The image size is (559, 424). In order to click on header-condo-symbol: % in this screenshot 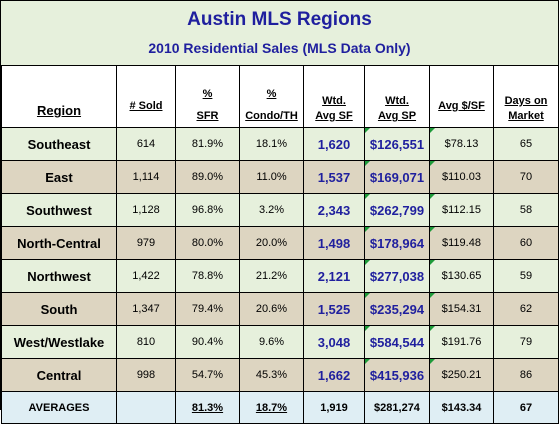, I will do `click(271, 94)`.